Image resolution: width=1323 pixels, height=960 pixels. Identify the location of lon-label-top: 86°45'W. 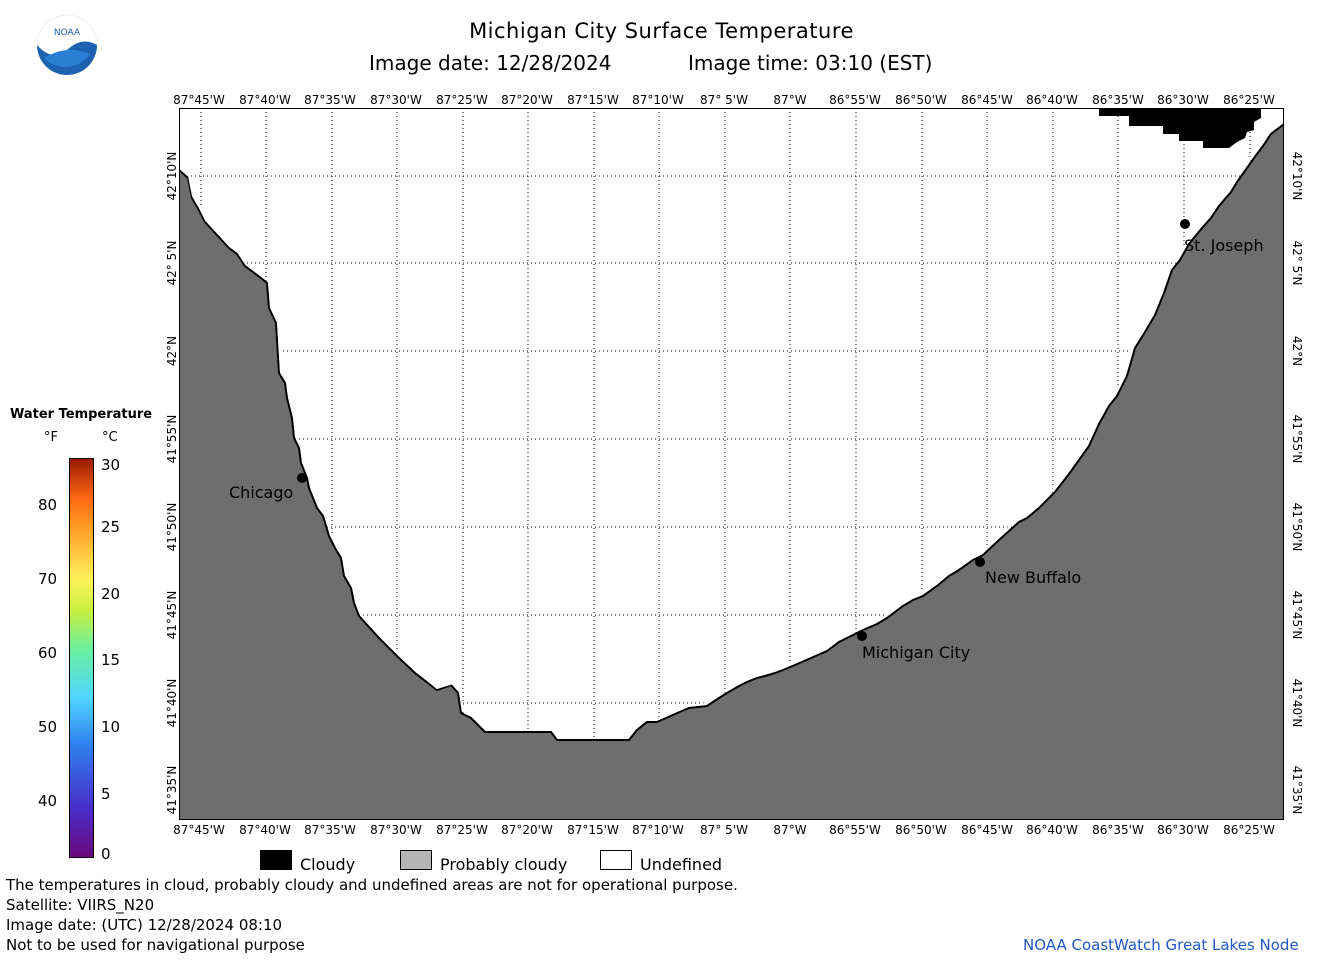
(987, 100).